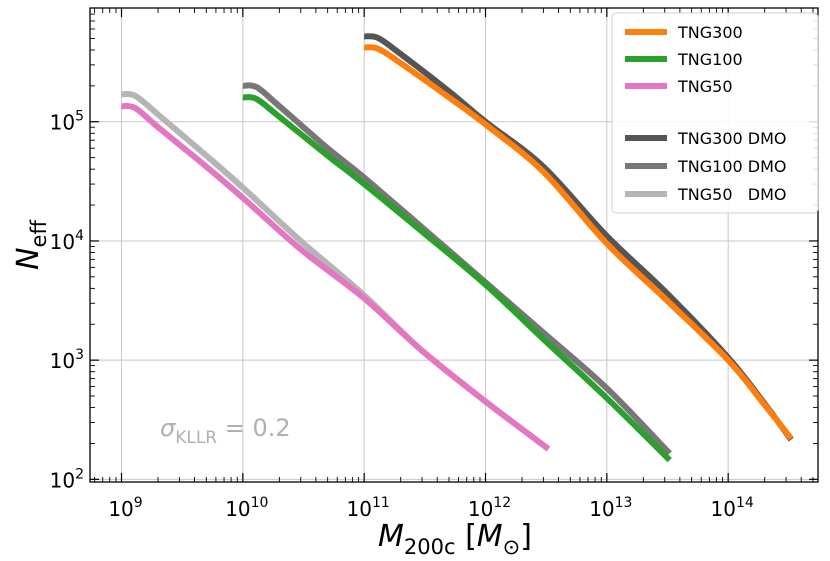  Describe the element at coordinates (431, 508) in the screenshot. I see `x-tick-labels: 109 1010 1011 1012 1013 1014` at that location.